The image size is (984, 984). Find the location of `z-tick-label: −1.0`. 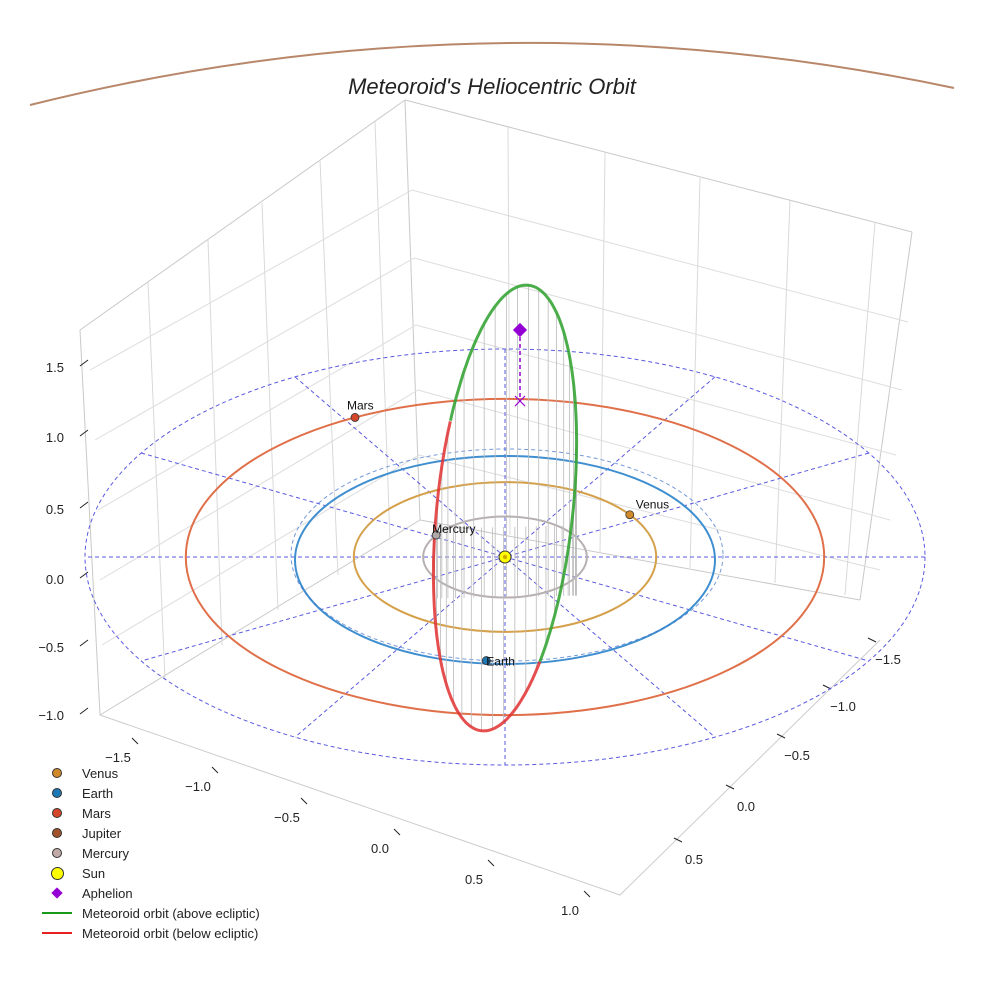

z-tick-label: −1.0 is located at coordinates (51, 715).